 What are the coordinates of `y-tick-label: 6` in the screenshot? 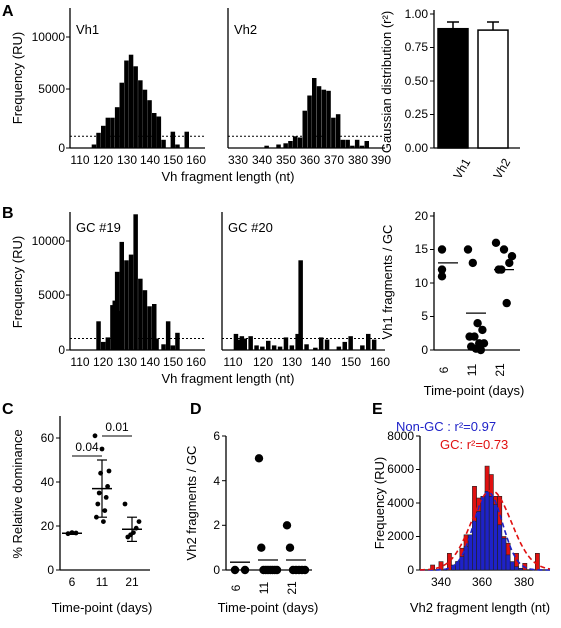 It's located at (216, 436).